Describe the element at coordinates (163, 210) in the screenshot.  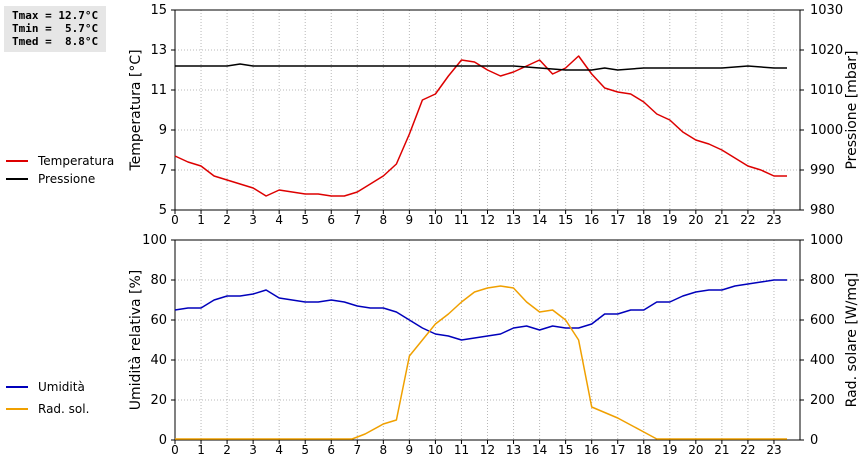
I see `y-tick-label: 5` at that location.